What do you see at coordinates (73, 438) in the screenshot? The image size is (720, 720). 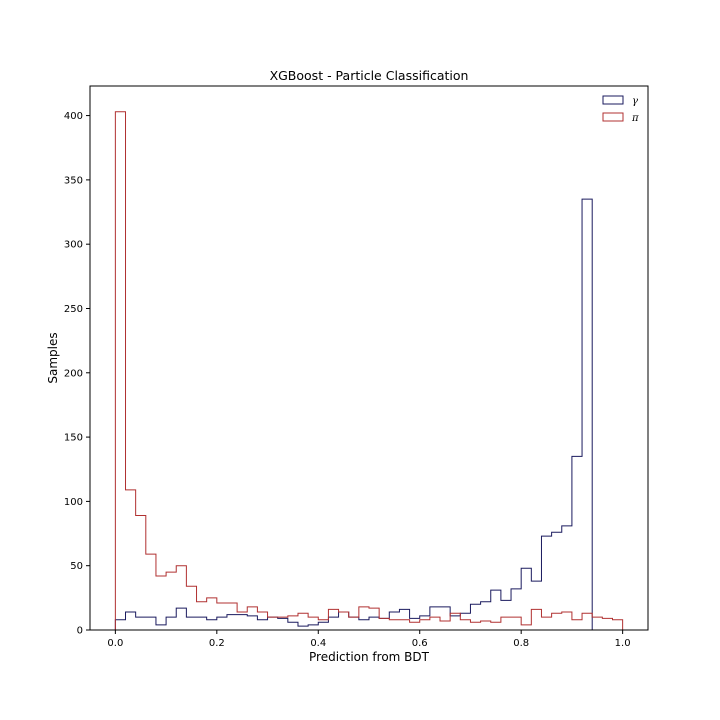 I see `y-tick-label: 150` at bounding box center [73, 438].